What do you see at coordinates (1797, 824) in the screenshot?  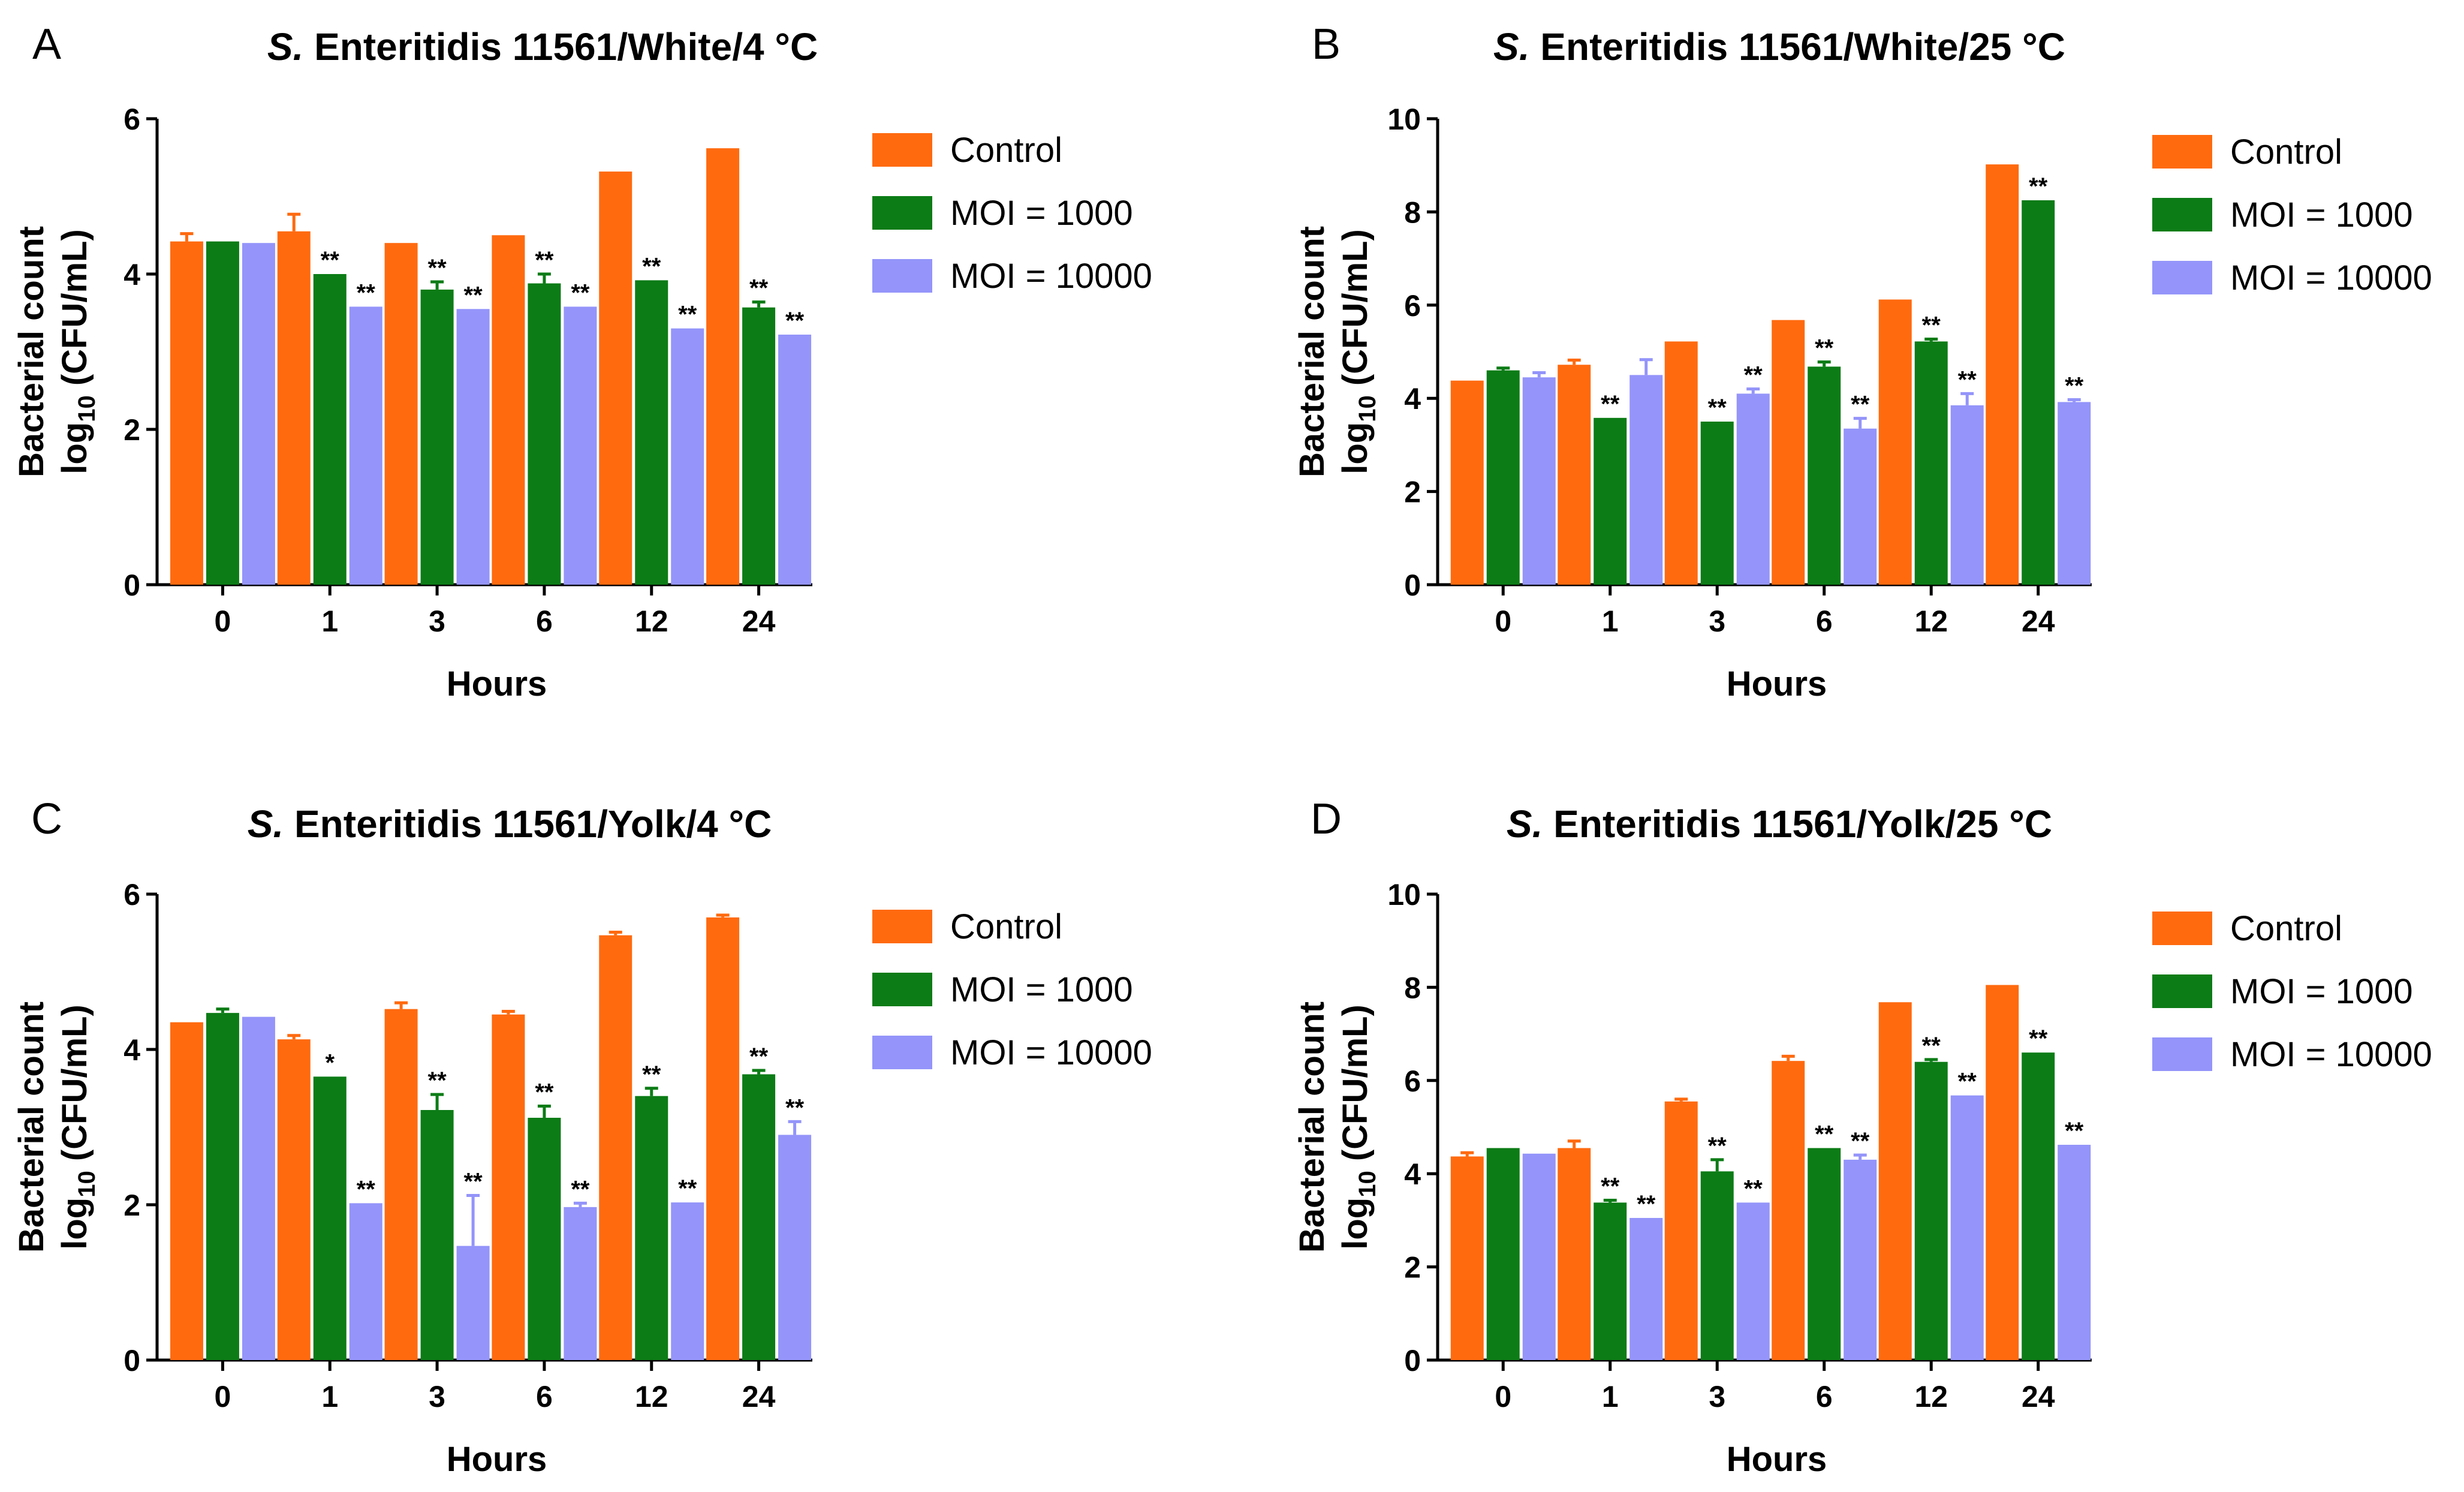 I see `title-rest-part: Enteritidis 11561/Yolk/25 °C` at bounding box center [1797, 824].